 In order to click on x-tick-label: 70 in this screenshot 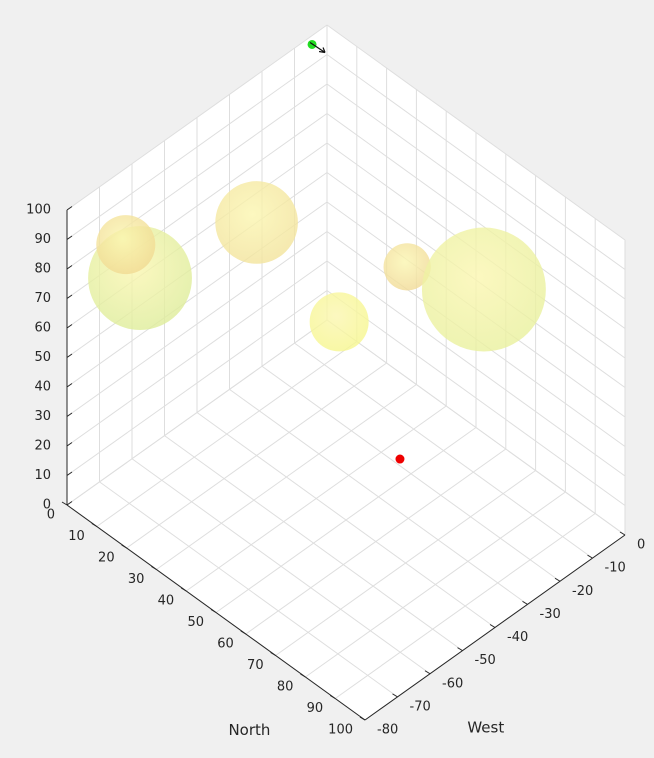, I will do `click(255, 665)`.